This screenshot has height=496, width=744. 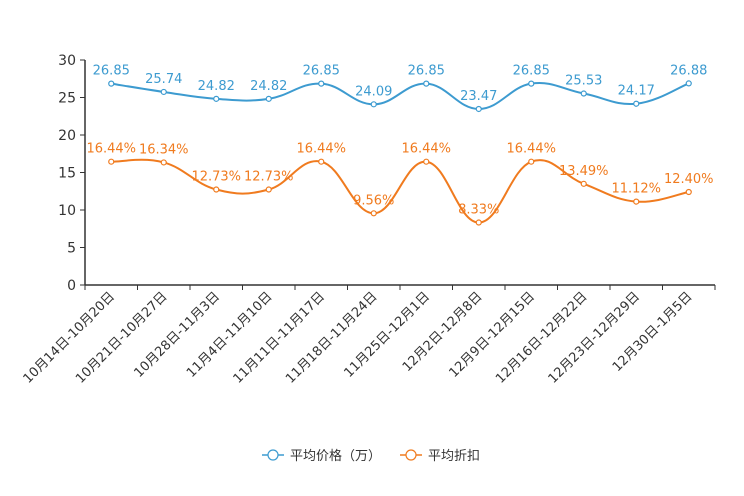 I want to click on data-label: 23.47, so click(x=478, y=96).